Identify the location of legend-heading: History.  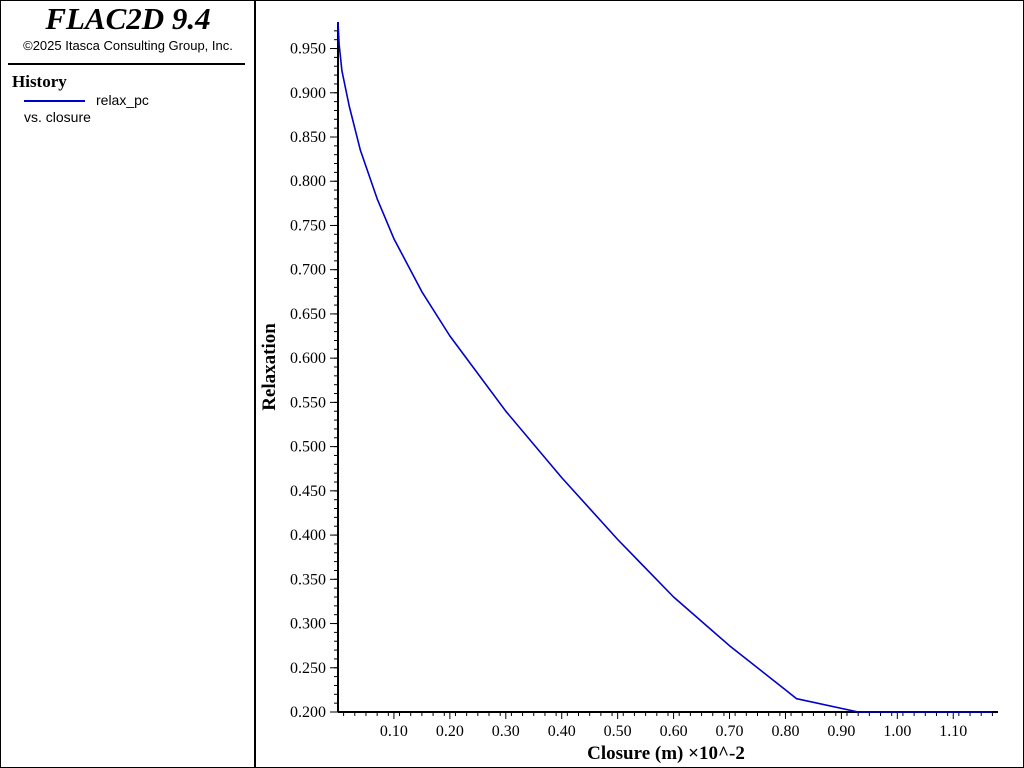
(39, 81).